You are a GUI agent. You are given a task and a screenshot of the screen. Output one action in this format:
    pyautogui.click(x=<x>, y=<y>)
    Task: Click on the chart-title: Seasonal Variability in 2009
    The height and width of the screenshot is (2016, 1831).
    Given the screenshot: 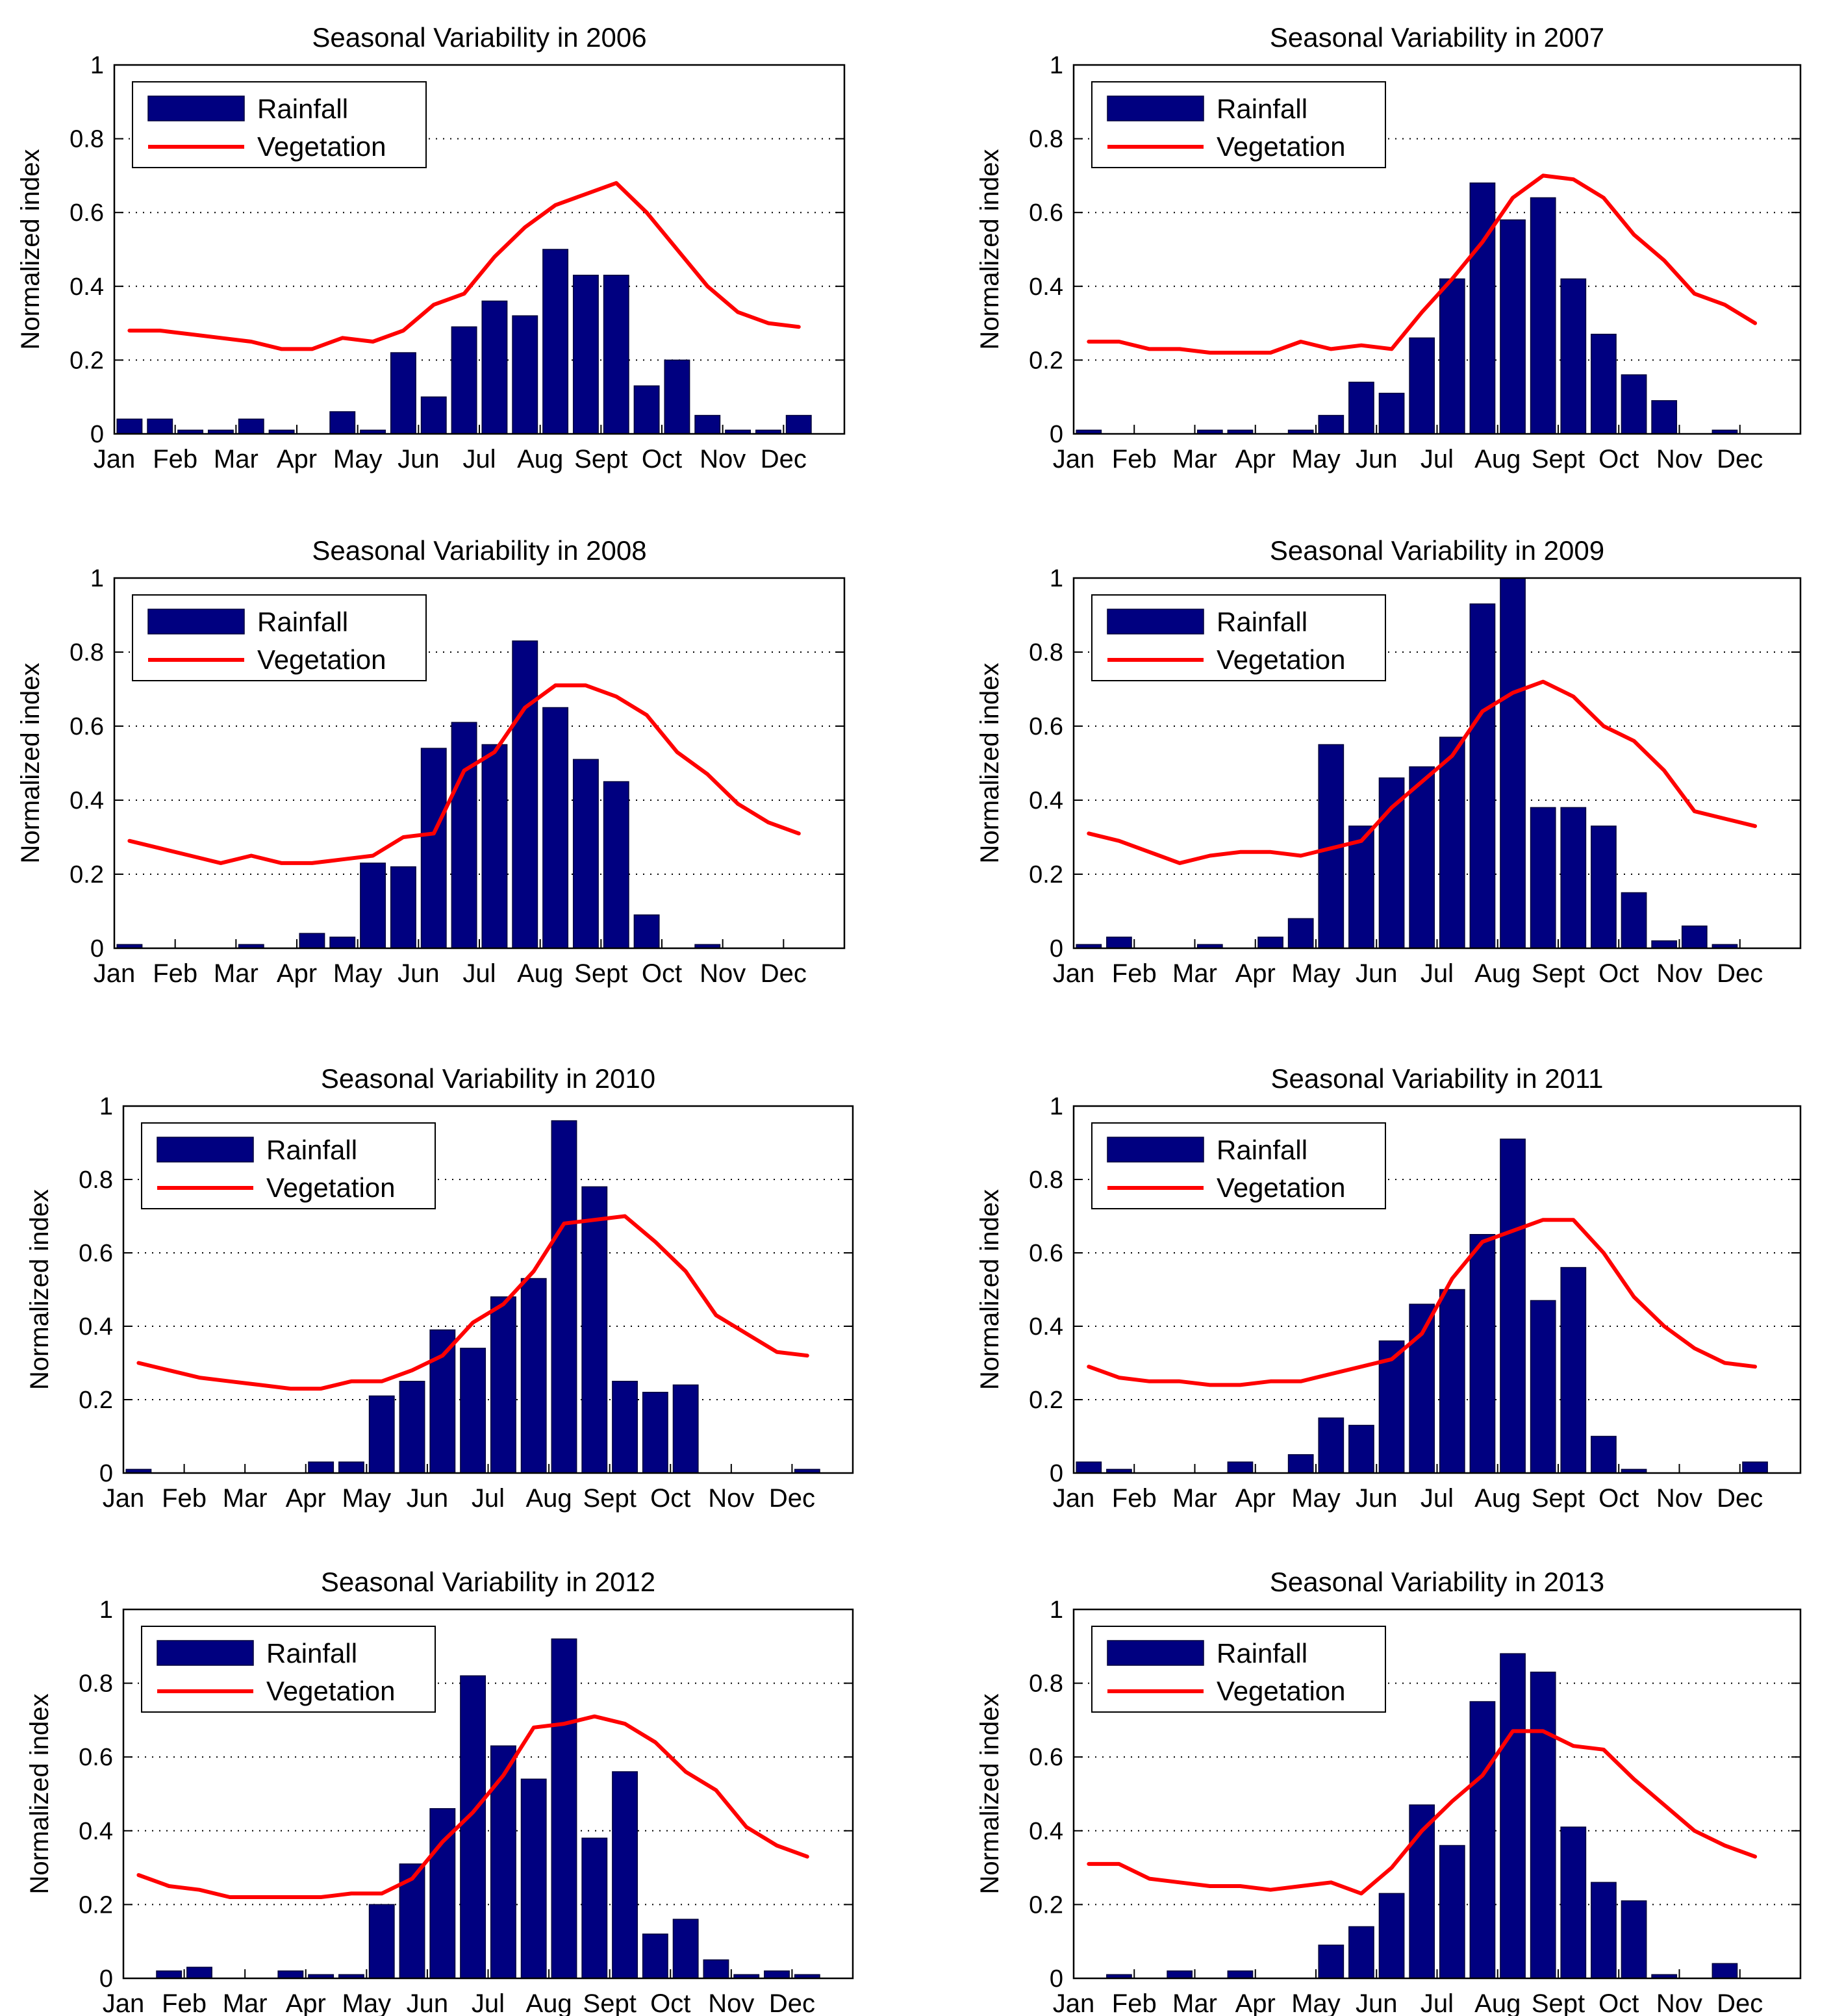 What is the action you would take?
    pyautogui.click(x=1437, y=551)
    